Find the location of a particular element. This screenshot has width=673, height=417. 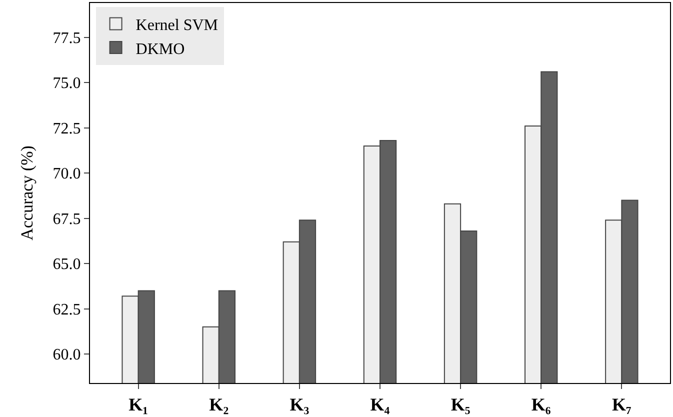

x-tick-label: K₆ is located at coordinates (541, 404).